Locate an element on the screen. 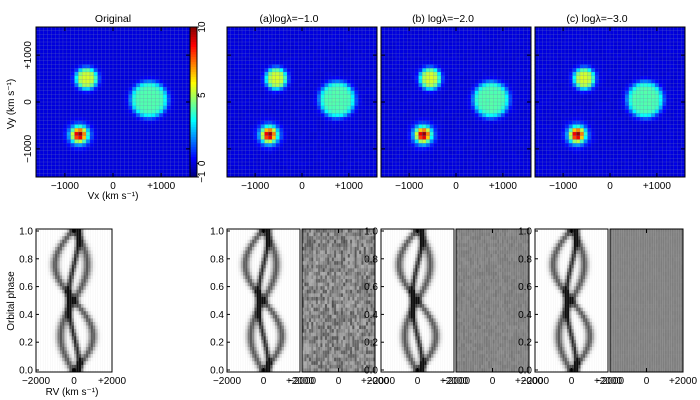 The image size is (700, 400). colorbar-tick: 5 is located at coordinates (202, 95).